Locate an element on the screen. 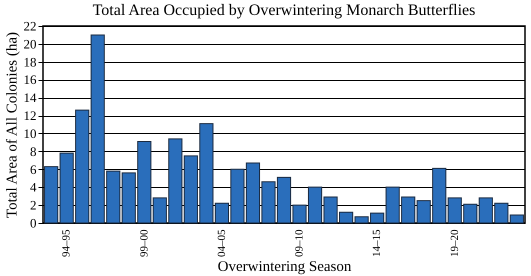 This screenshot has height=276, width=531. x-tick-label: 04–05 is located at coordinates (222, 243).